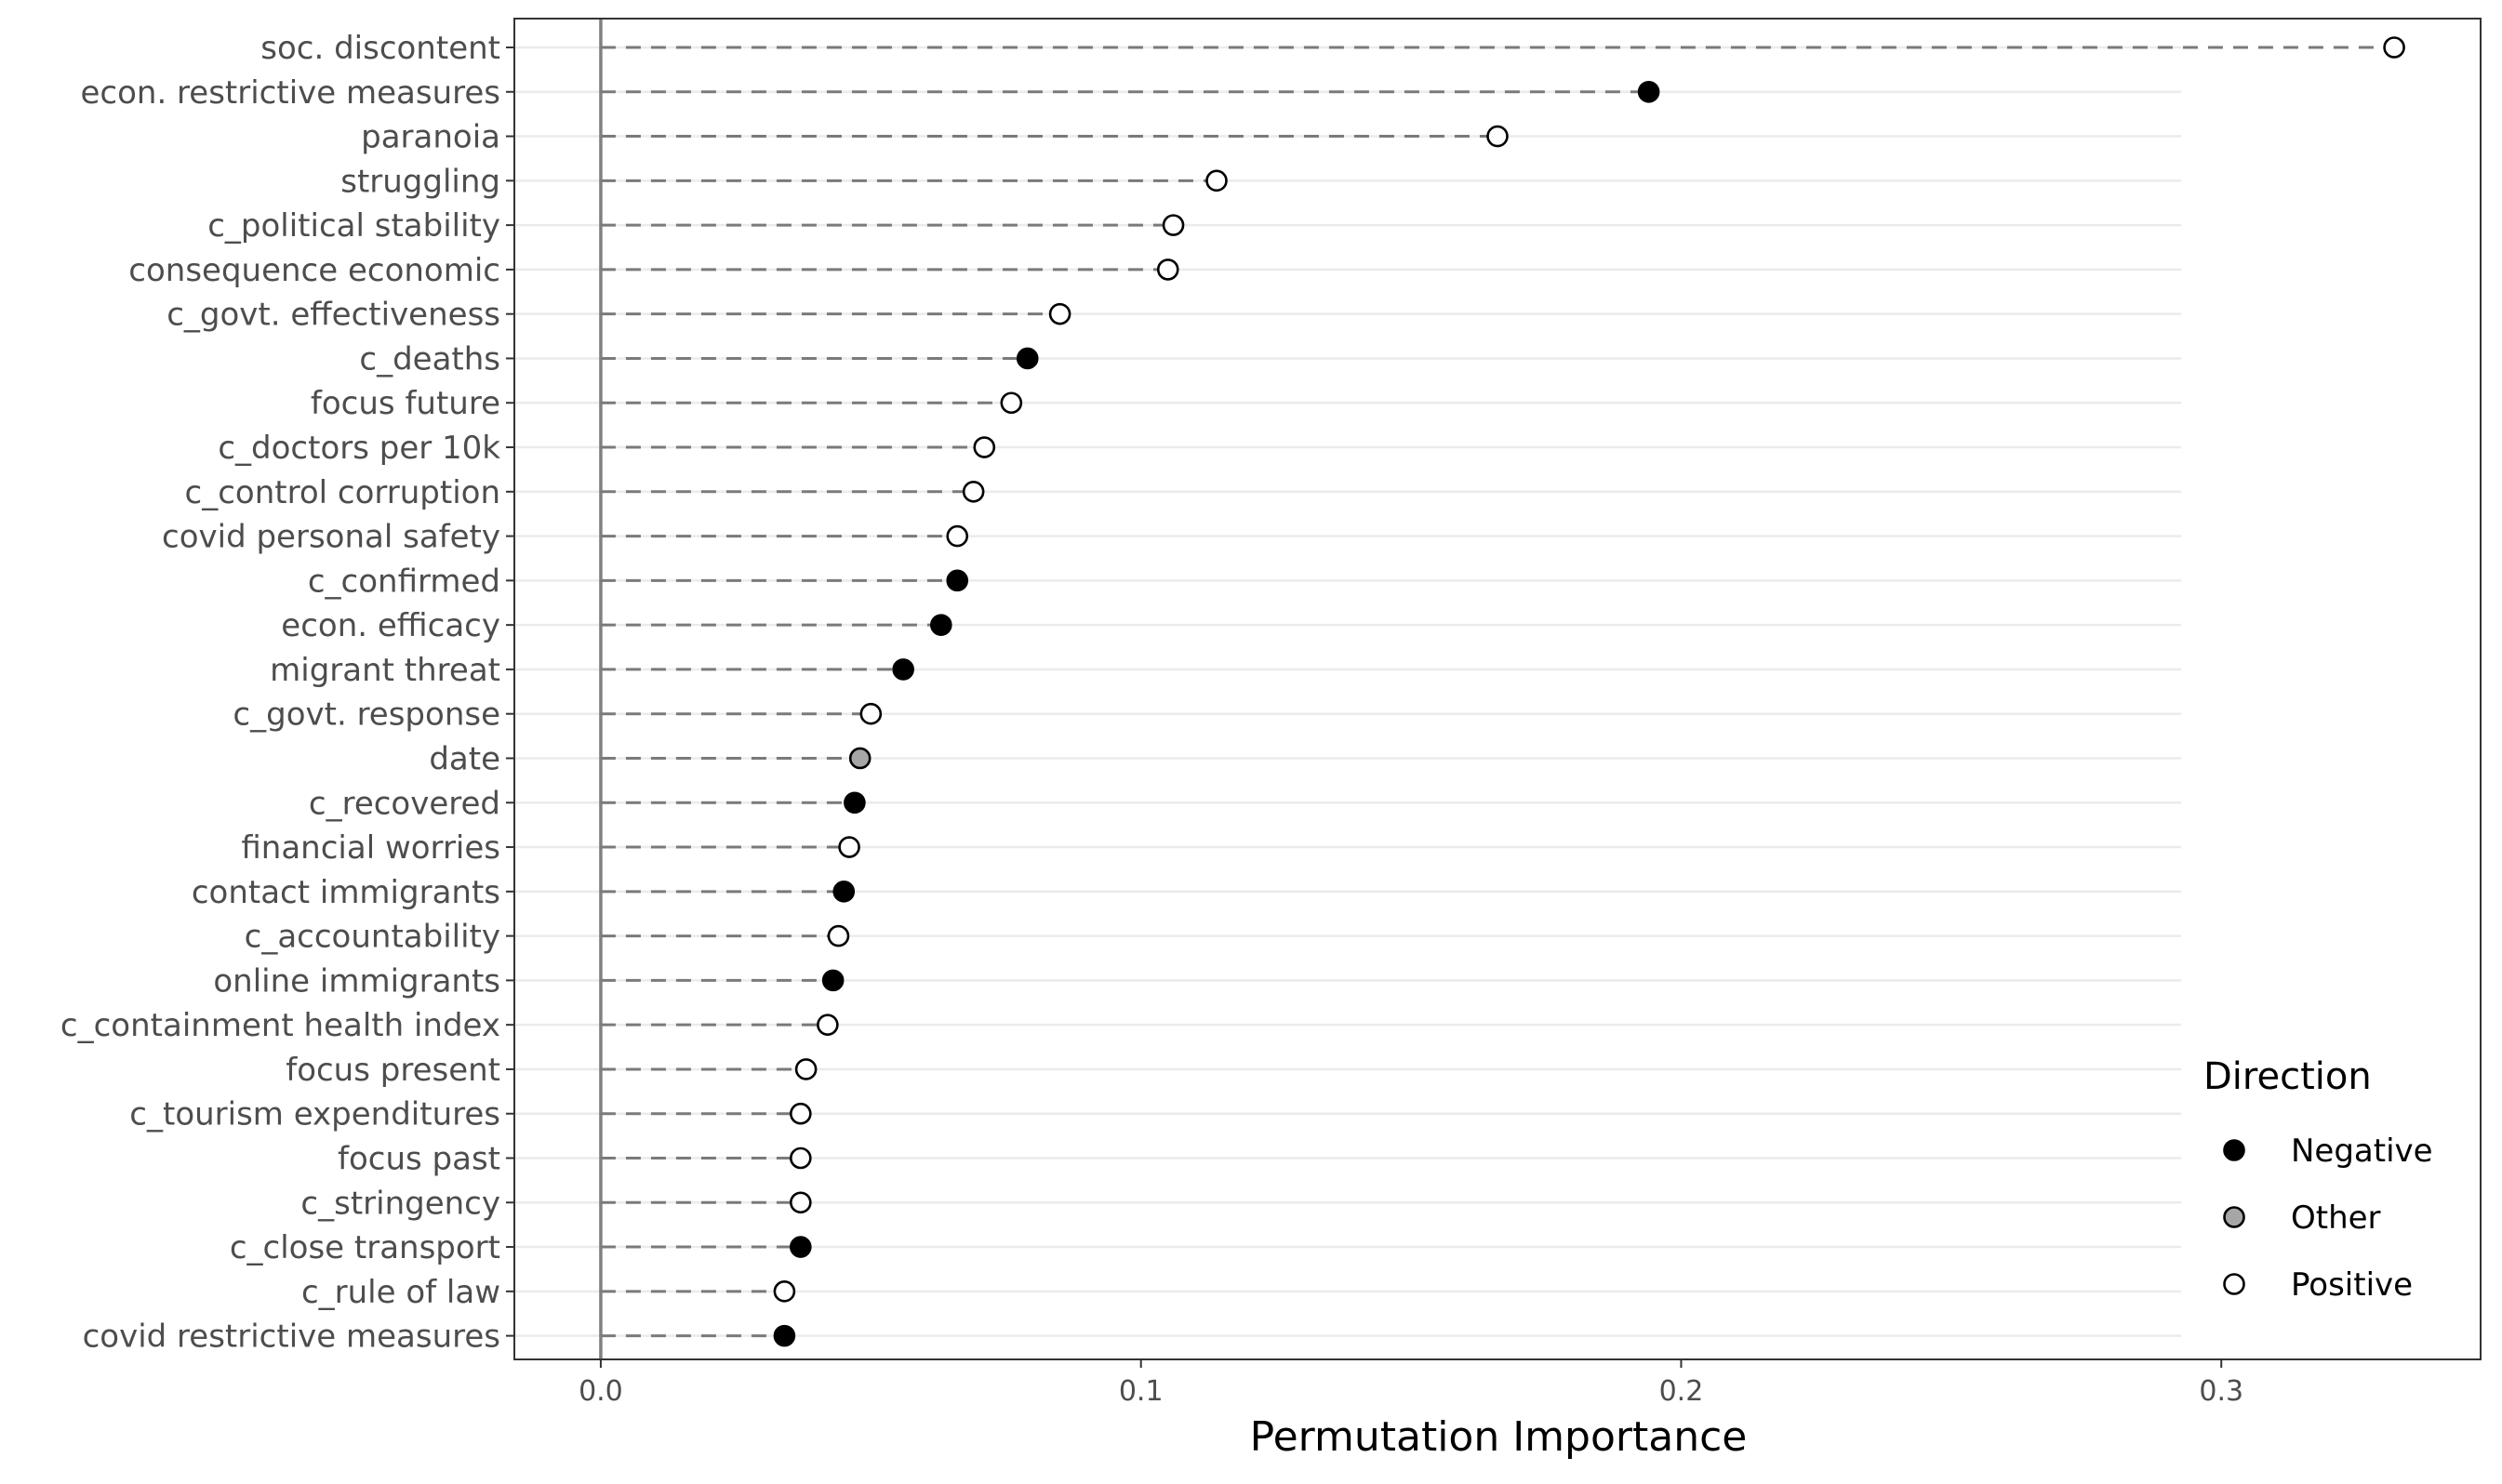 This screenshot has height=1484, width=2502. I want to click on y-tick-label: c_control corruption, so click(343, 492).